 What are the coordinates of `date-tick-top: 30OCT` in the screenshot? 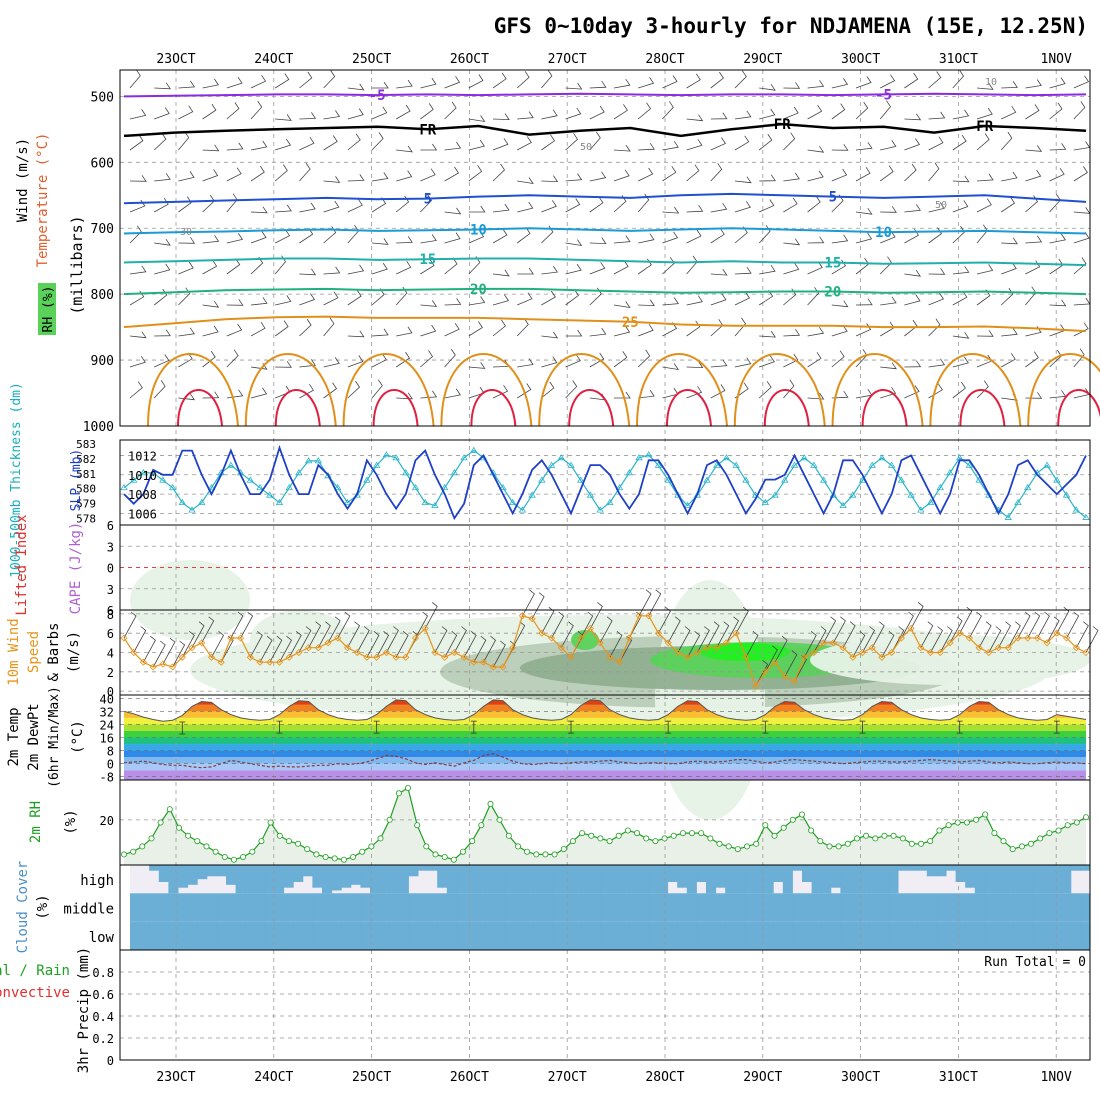 It's located at (860, 59).